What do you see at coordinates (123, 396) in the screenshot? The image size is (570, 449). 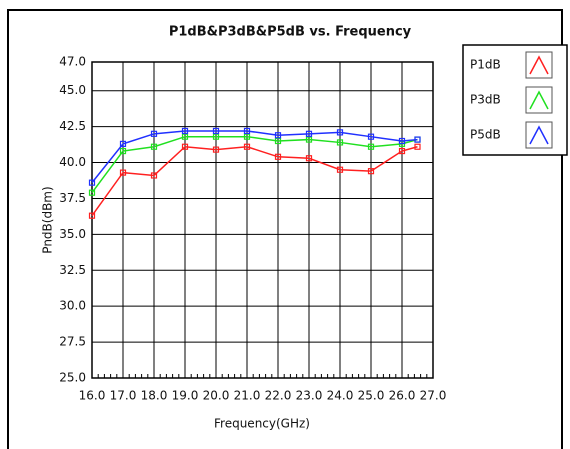 I see `x-tick-label: 17.0` at bounding box center [123, 396].